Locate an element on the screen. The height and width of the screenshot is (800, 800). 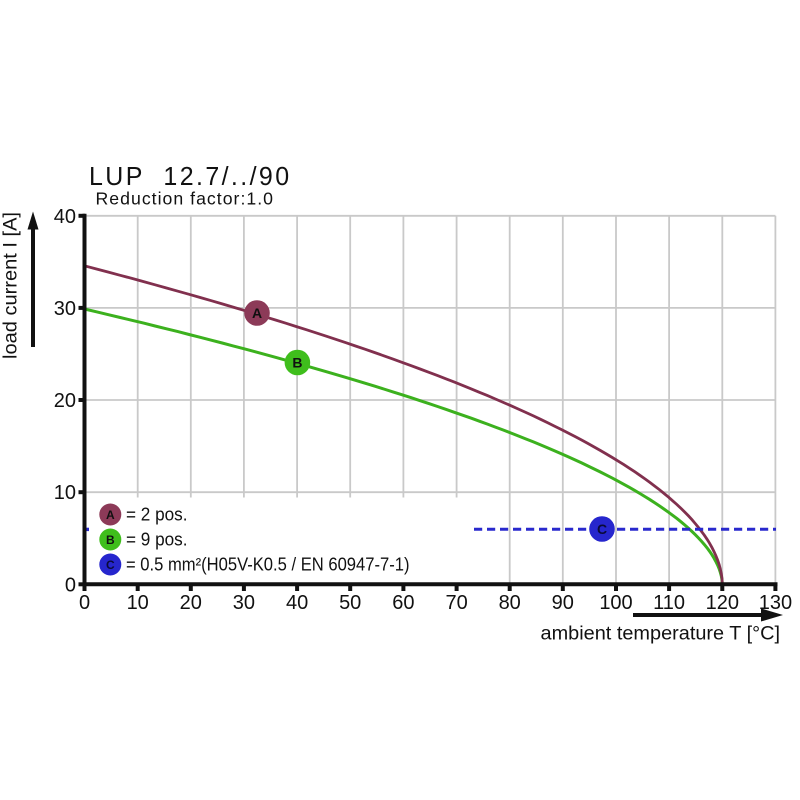
svg-text: Reduction factor:1.0 is located at coordinates (185, 199).